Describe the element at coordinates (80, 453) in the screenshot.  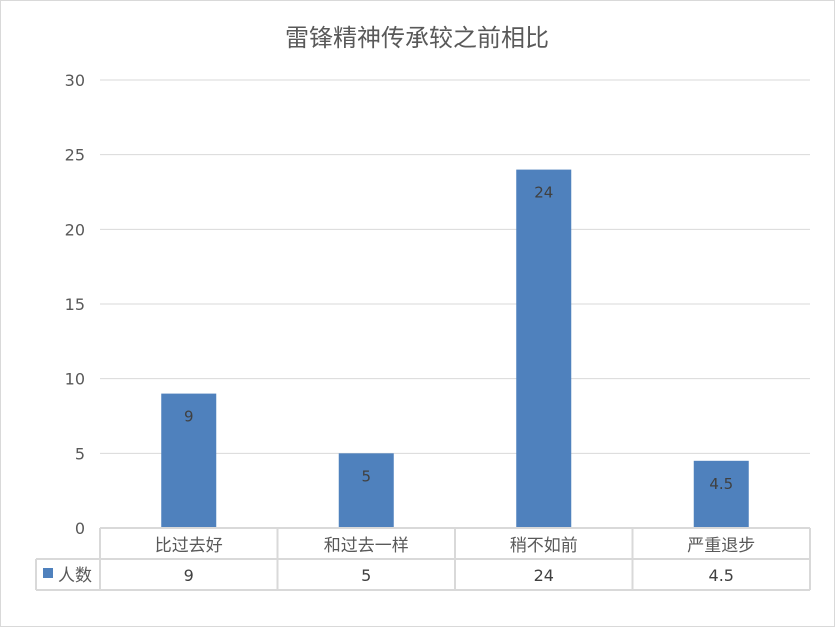
I see `y-tick-label: 5` at that location.